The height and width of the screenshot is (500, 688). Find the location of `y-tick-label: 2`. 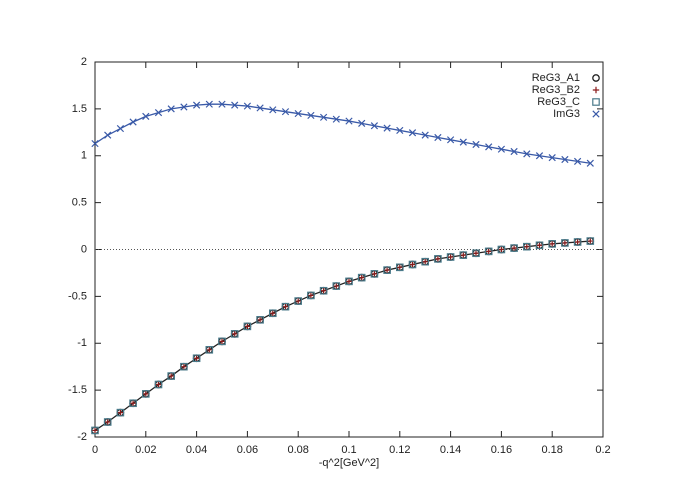

y-tick-label: 2 is located at coordinates (84, 62).